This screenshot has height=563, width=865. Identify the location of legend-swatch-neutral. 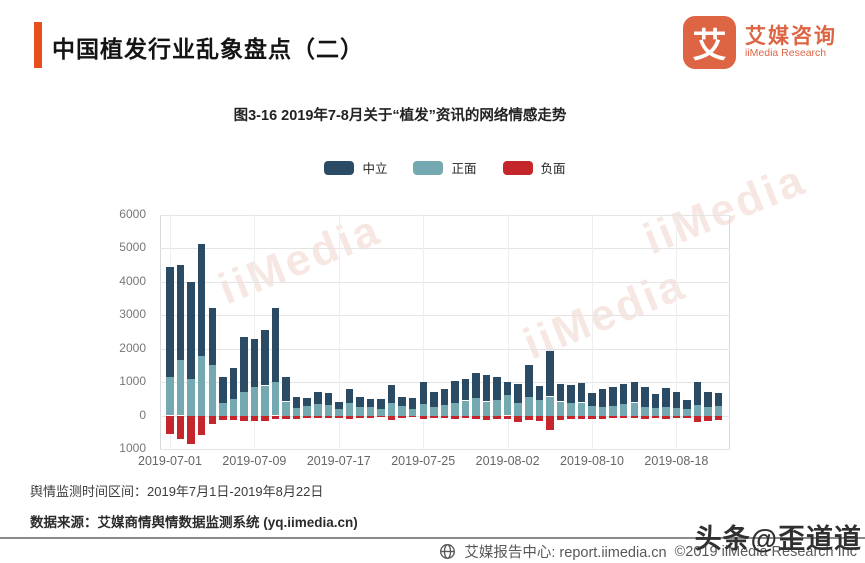
(339, 167).